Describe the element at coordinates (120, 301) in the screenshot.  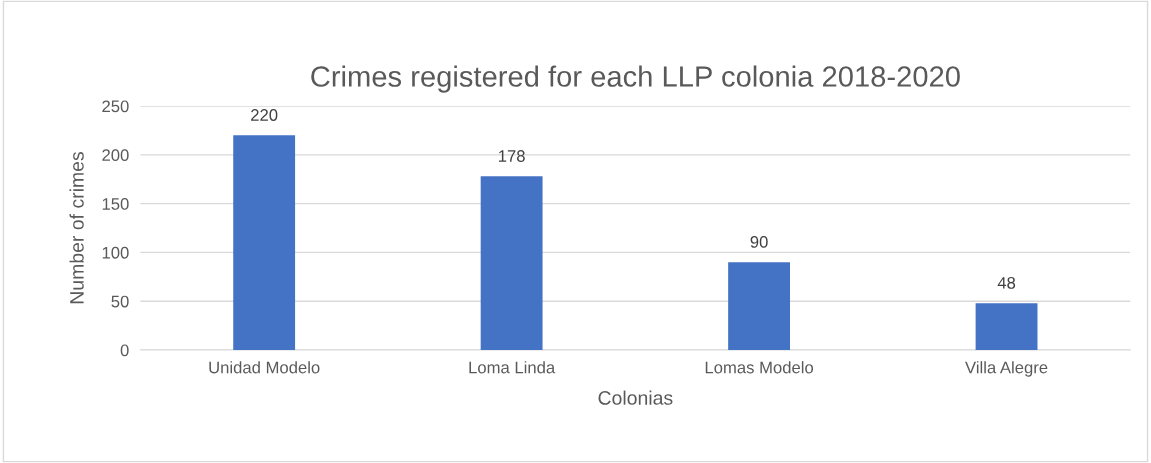
I see `y-tick-label: 50` at that location.